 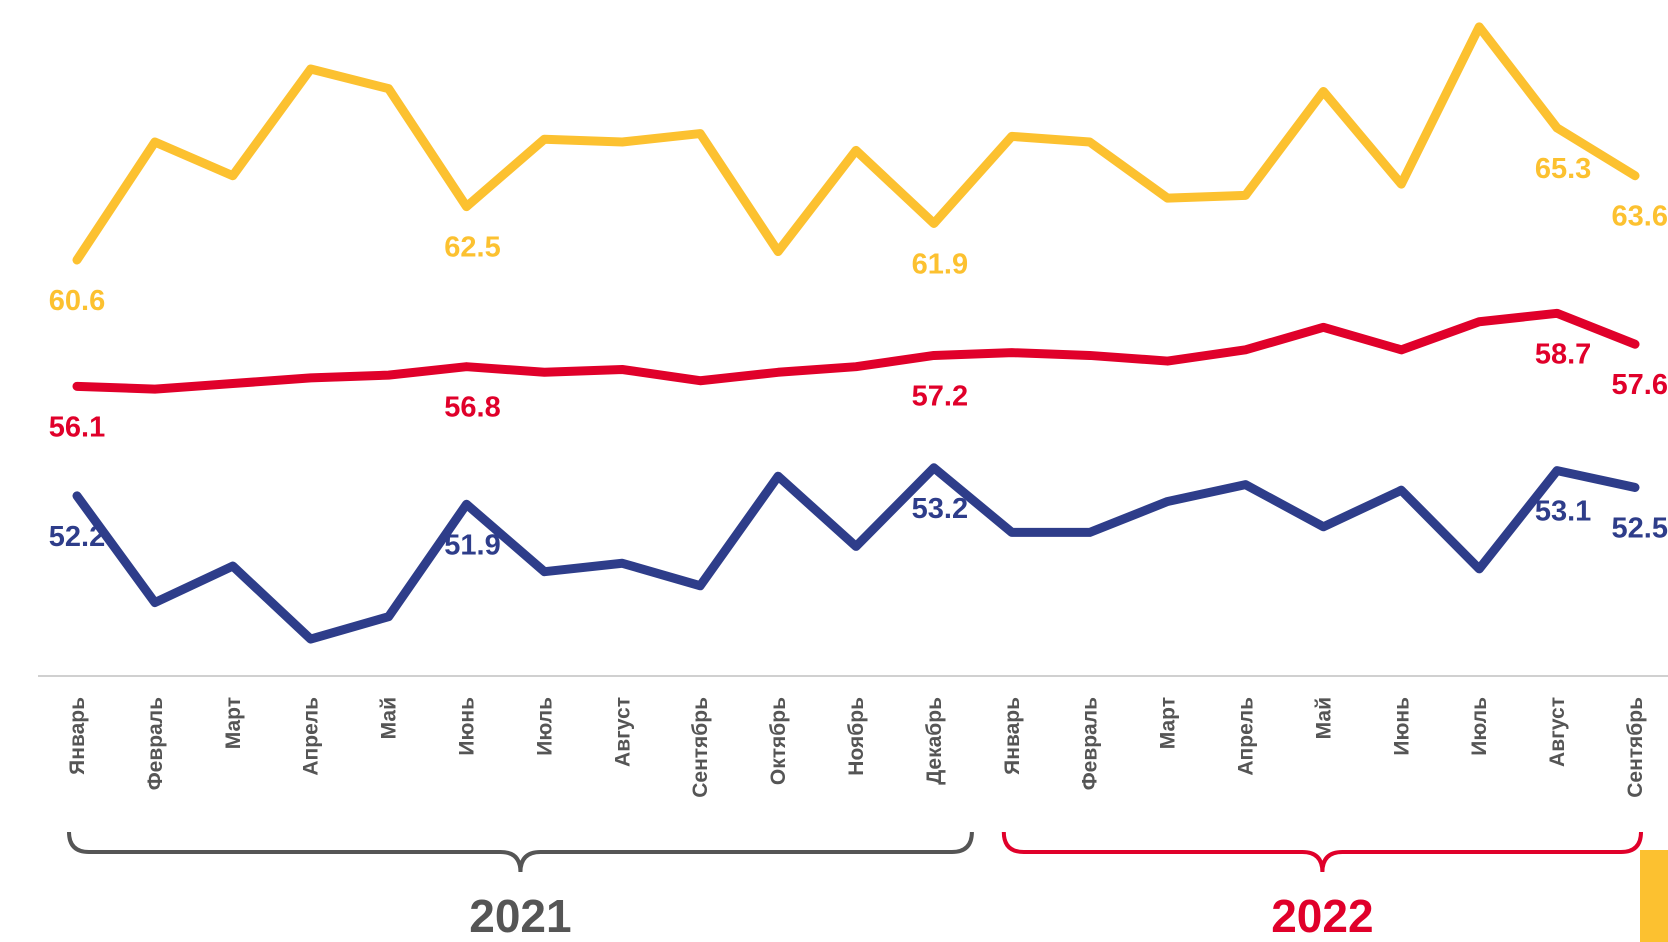 What do you see at coordinates (472, 545) in the screenshot?
I see `data-label: 51.9` at bounding box center [472, 545].